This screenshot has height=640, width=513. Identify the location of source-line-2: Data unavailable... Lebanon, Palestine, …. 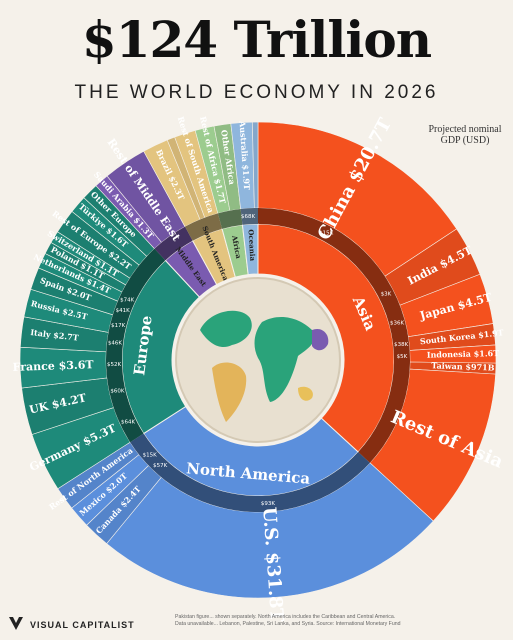
(288, 624).